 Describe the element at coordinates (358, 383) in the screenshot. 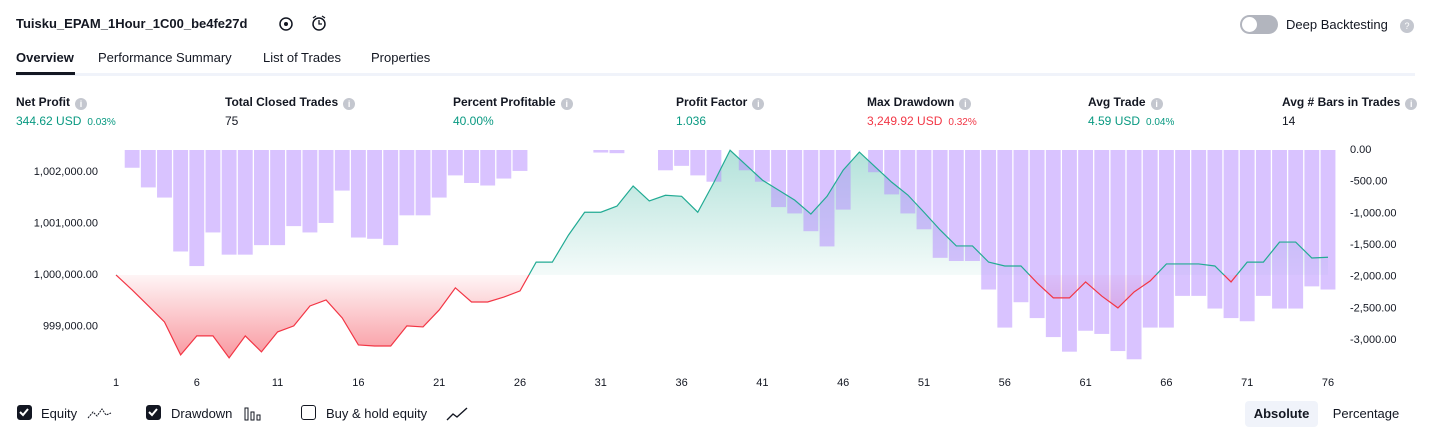

I see `x-tick-label: 16` at that location.